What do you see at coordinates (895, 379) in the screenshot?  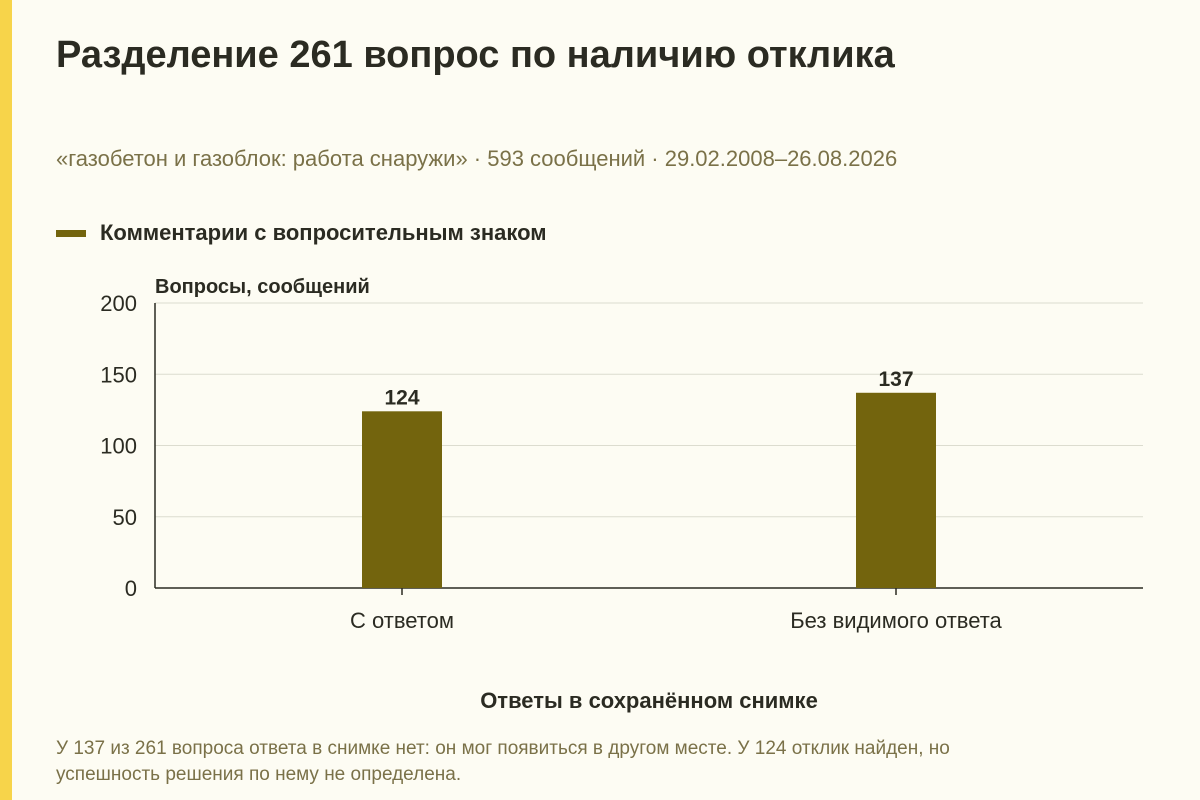 I see `data-label: 137` at bounding box center [895, 379].